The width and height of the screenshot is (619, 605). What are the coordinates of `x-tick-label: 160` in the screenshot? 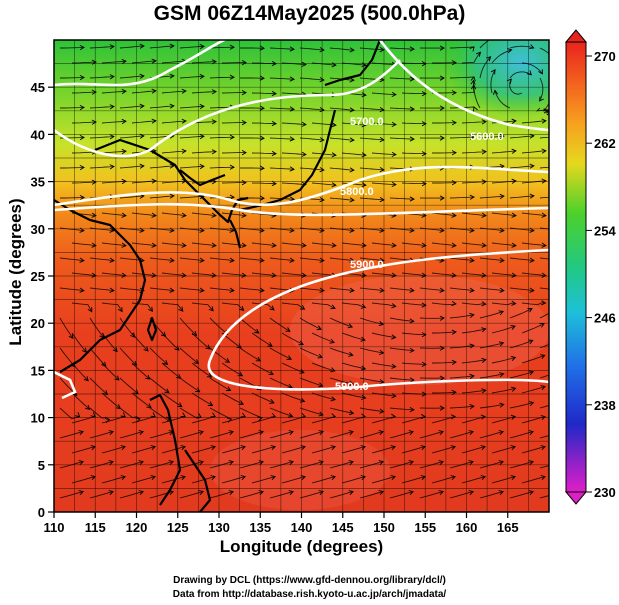 It's located at (467, 527).